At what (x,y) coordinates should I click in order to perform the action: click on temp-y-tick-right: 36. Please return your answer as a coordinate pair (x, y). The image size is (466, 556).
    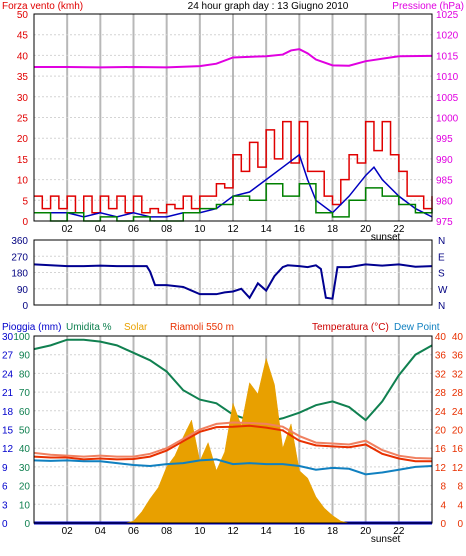
    Looking at the image, I should click on (458, 356).